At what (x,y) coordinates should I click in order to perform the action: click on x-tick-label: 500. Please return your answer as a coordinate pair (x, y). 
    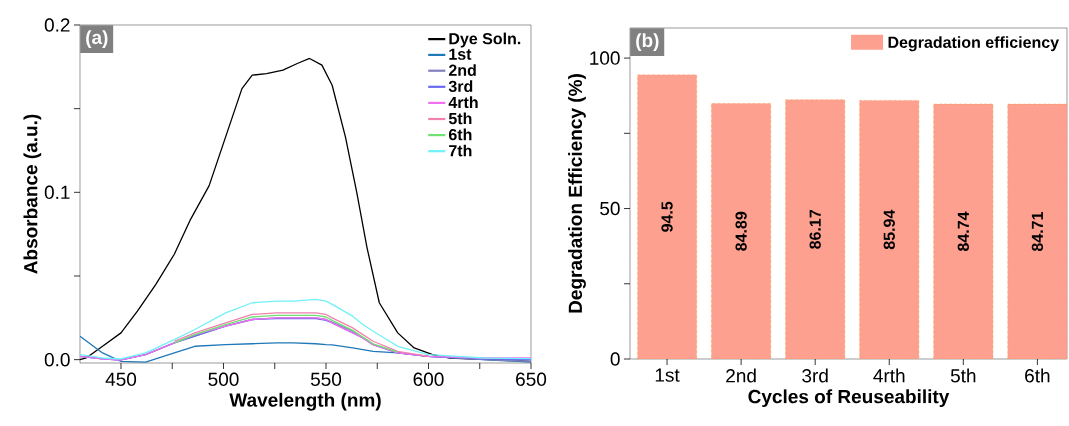
    Looking at the image, I should click on (223, 379).